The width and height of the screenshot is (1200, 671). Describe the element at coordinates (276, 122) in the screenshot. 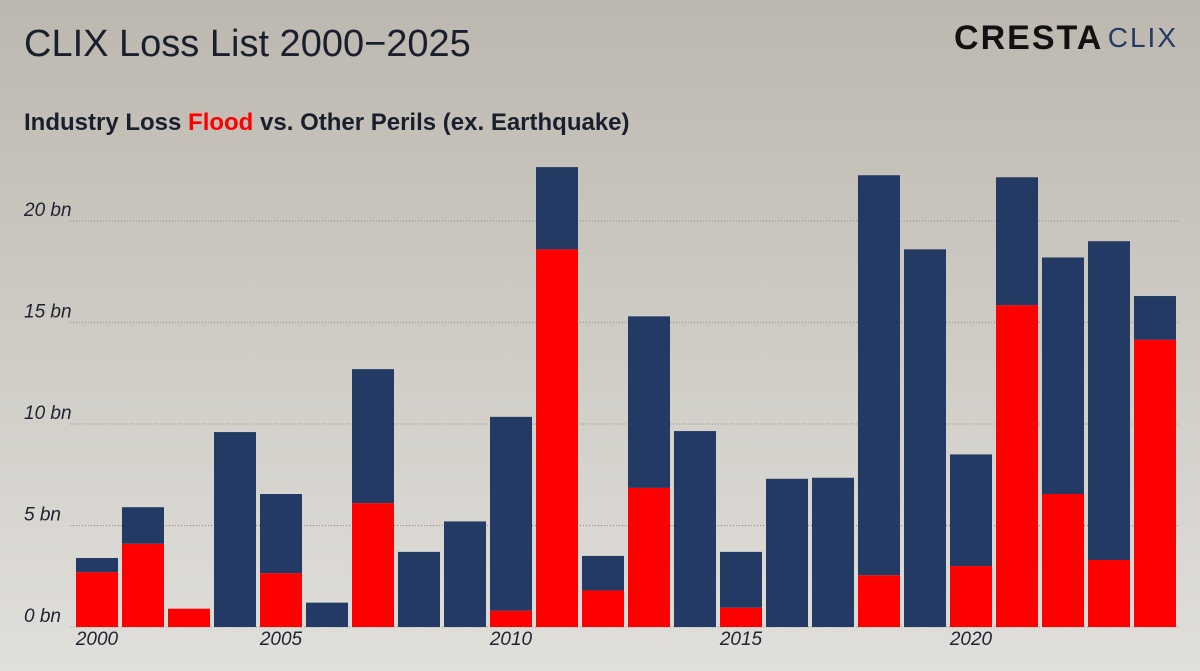

I see `subtitle-vs: vs.` at that location.